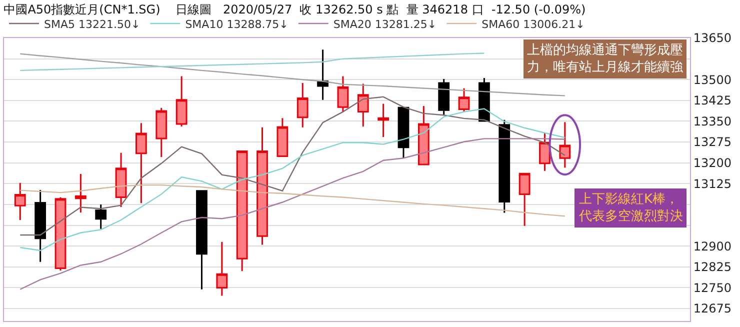  I want to click on y-tick-label: 13650, so click(712, 38).